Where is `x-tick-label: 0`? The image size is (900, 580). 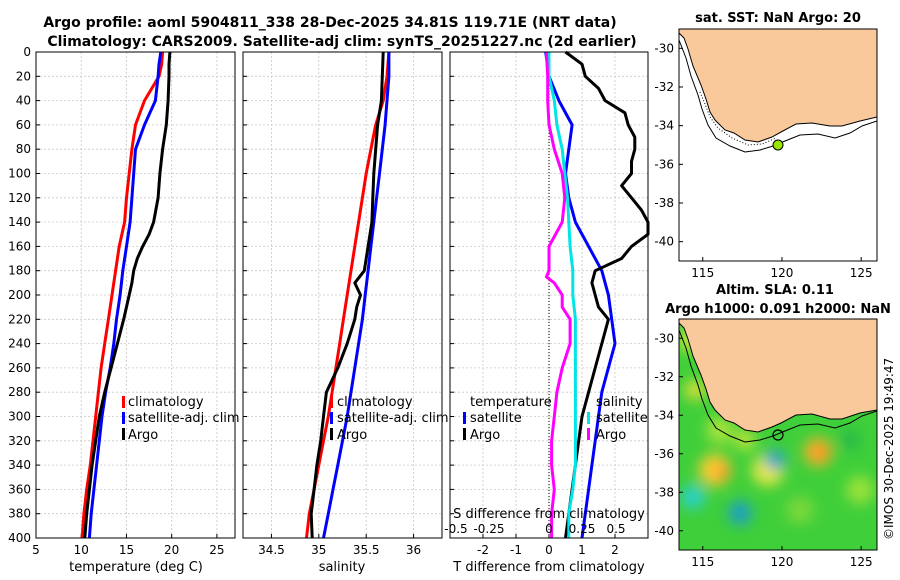
x-tick-label: 0 is located at coordinates (549, 550).